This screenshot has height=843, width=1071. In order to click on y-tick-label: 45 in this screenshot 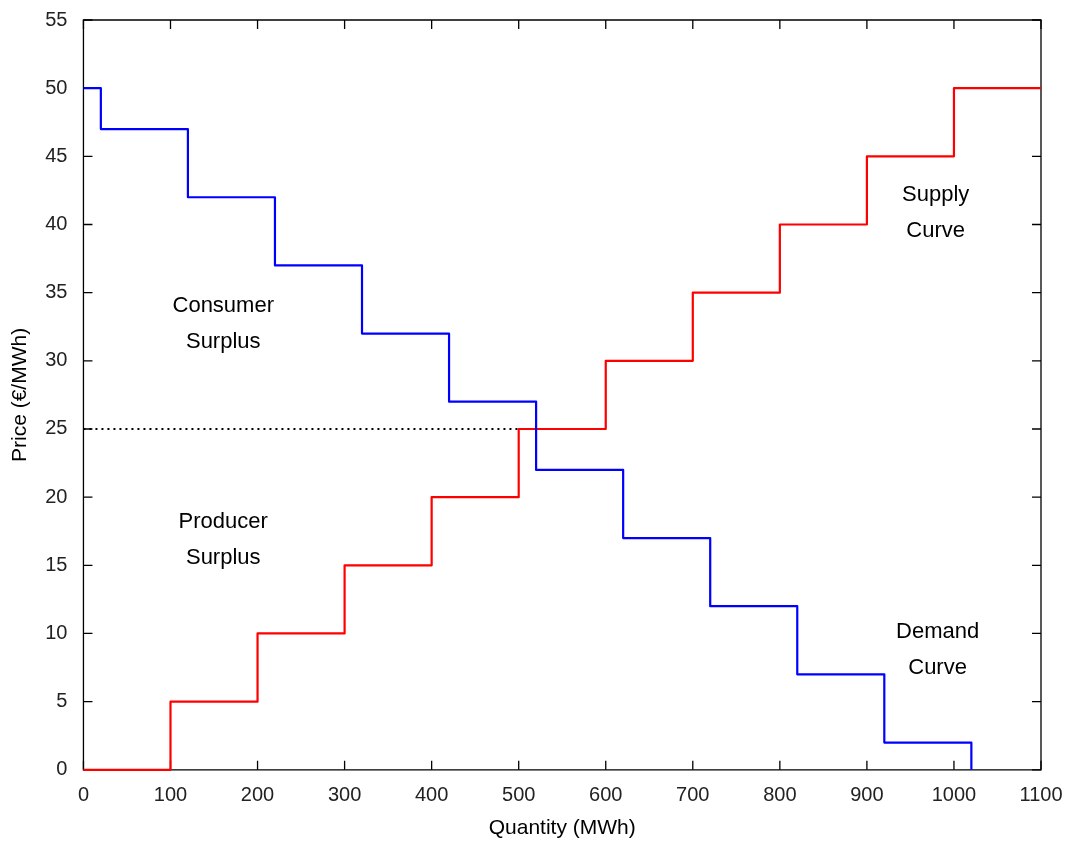, I will do `click(56, 154)`.